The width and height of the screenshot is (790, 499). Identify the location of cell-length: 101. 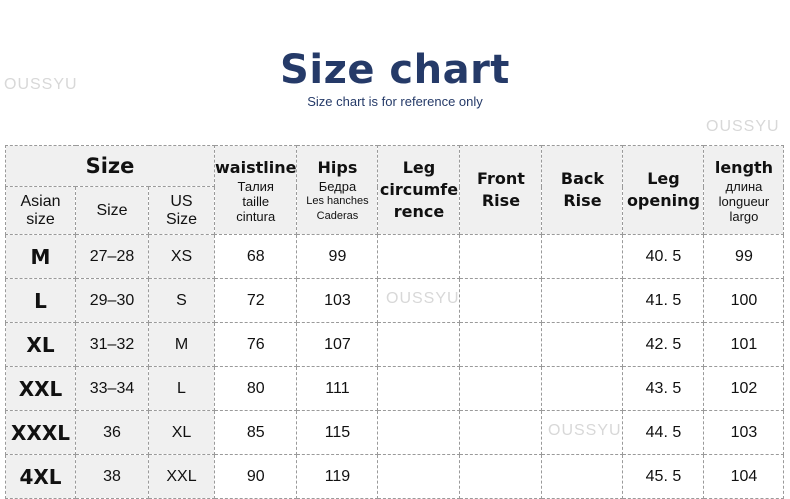
(744, 344).